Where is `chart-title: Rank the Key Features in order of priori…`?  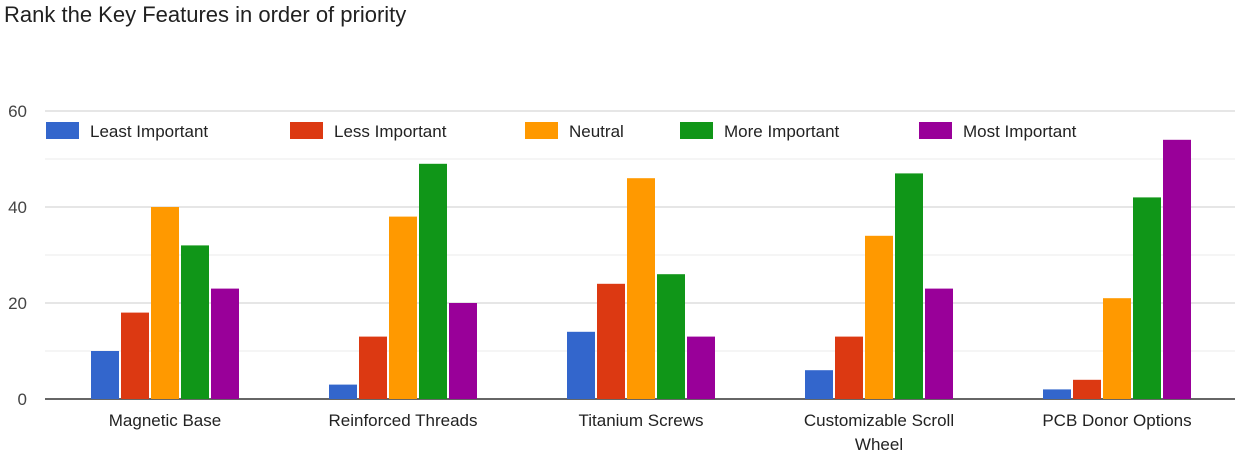 chart-title: Rank the Key Features in order of priori… is located at coordinates (205, 14).